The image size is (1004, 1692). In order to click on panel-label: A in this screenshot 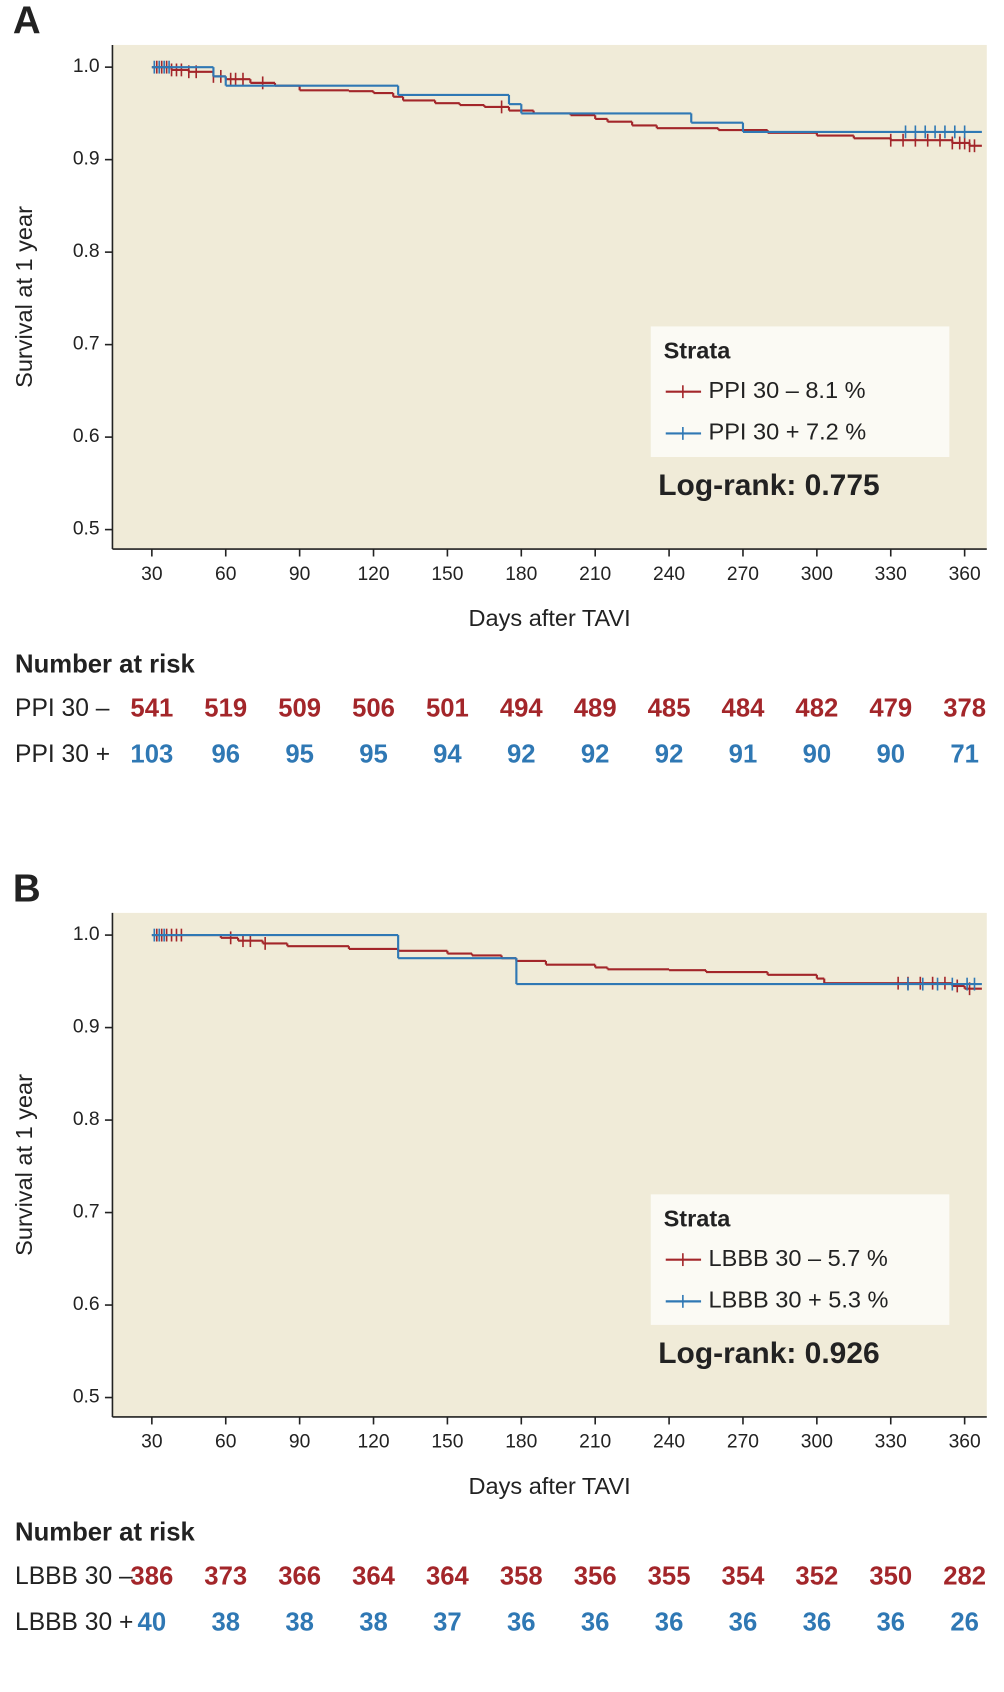, I will do `click(27, 21)`.